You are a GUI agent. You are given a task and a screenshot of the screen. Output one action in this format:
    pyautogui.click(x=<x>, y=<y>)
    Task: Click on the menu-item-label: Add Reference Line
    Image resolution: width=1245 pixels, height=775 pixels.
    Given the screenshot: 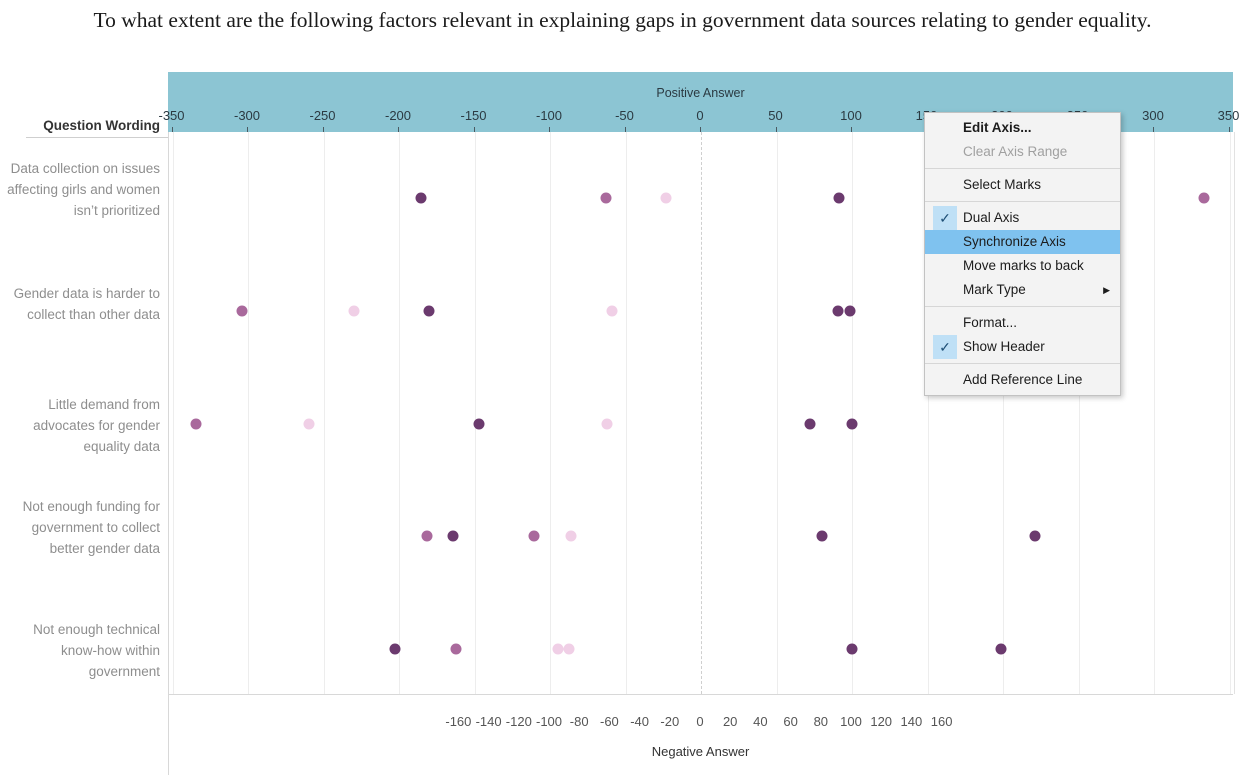 What is the action you would take?
    pyautogui.click(x=1023, y=379)
    